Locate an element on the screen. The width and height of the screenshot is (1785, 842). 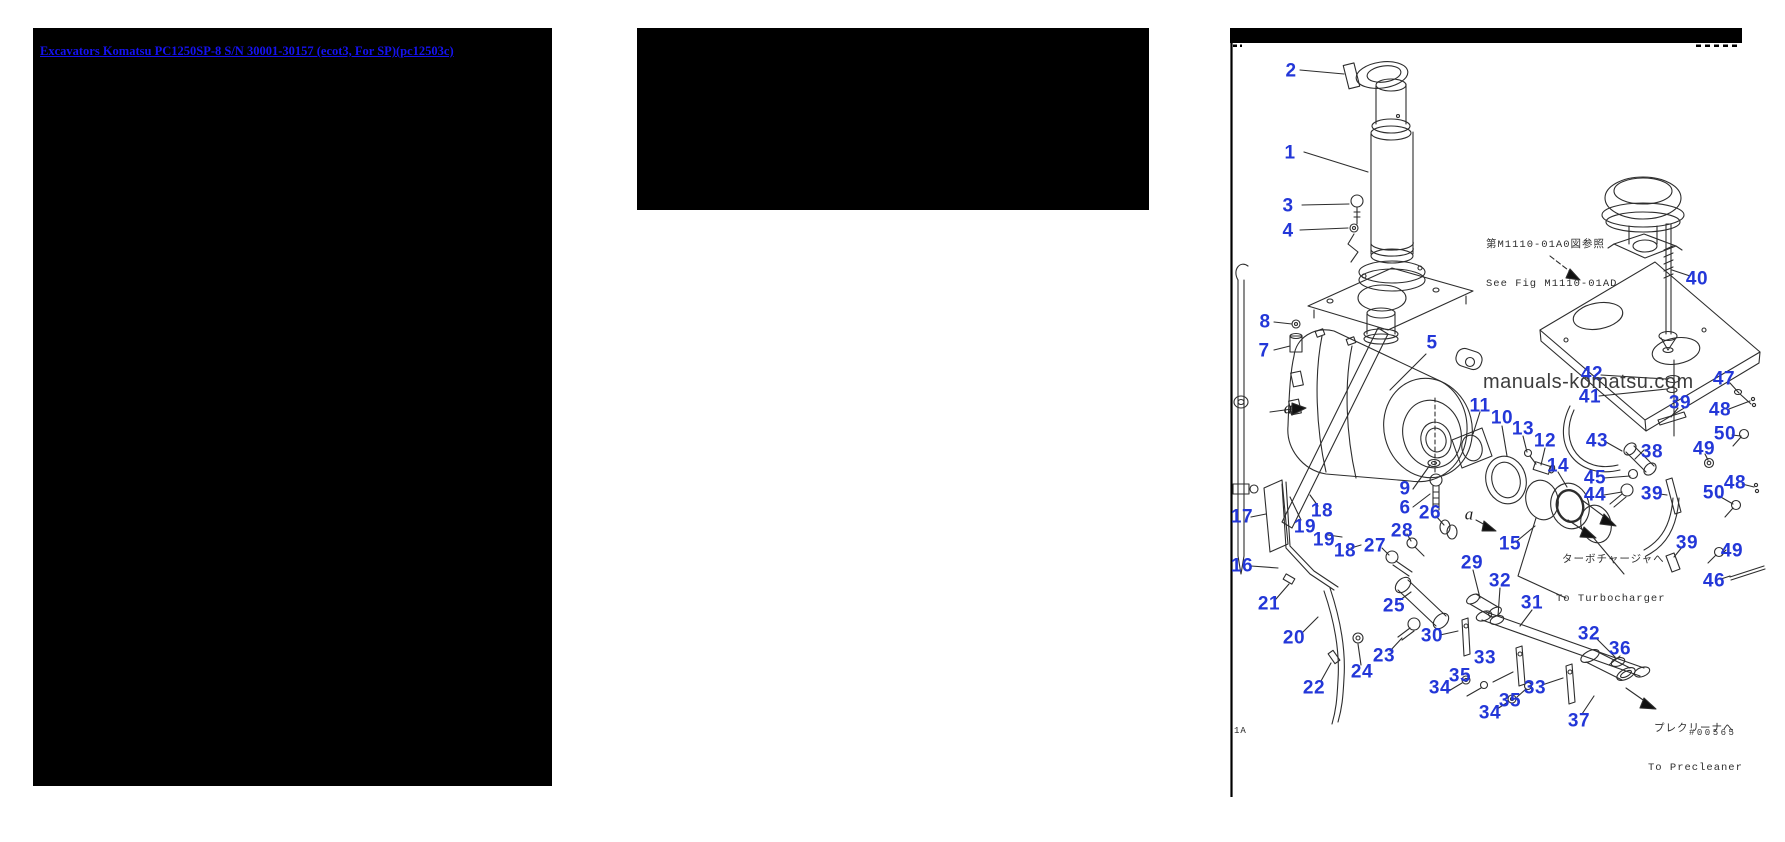
callout-11: 11 is located at coordinates (1480, 406).